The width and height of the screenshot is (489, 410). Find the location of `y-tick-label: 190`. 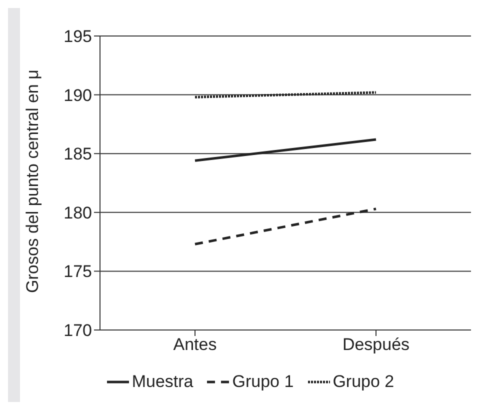

y-tick-label: 190 is located at coordinates (78, 95).